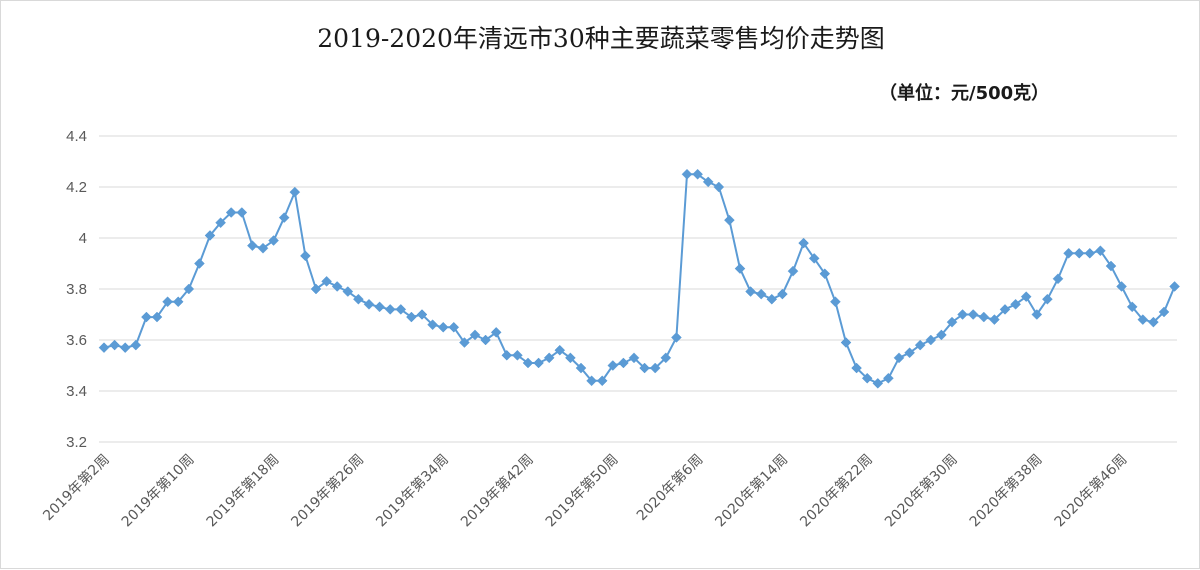 This screenshot has height=570, width=1200. Describe the element at coordinates (497, 491) in the screenshot. I see `x-tick-label: 2019年第42周` at that location.